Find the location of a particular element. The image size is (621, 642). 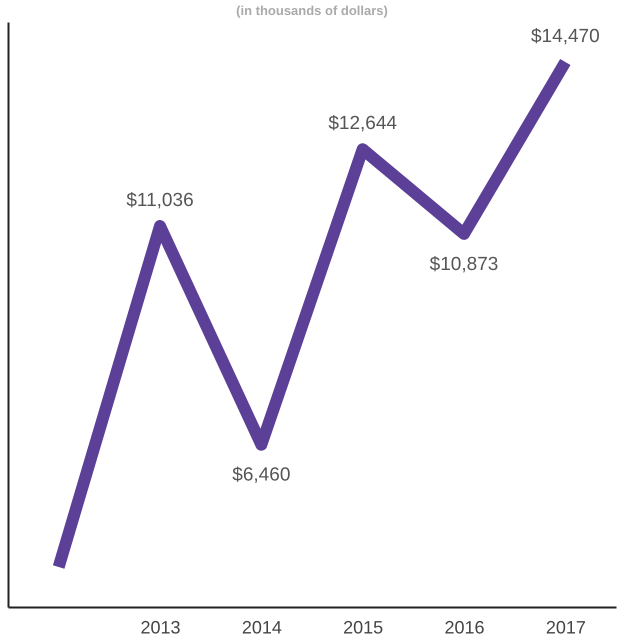

x-tick-label: 2016 is located at coordinates (464, 628).